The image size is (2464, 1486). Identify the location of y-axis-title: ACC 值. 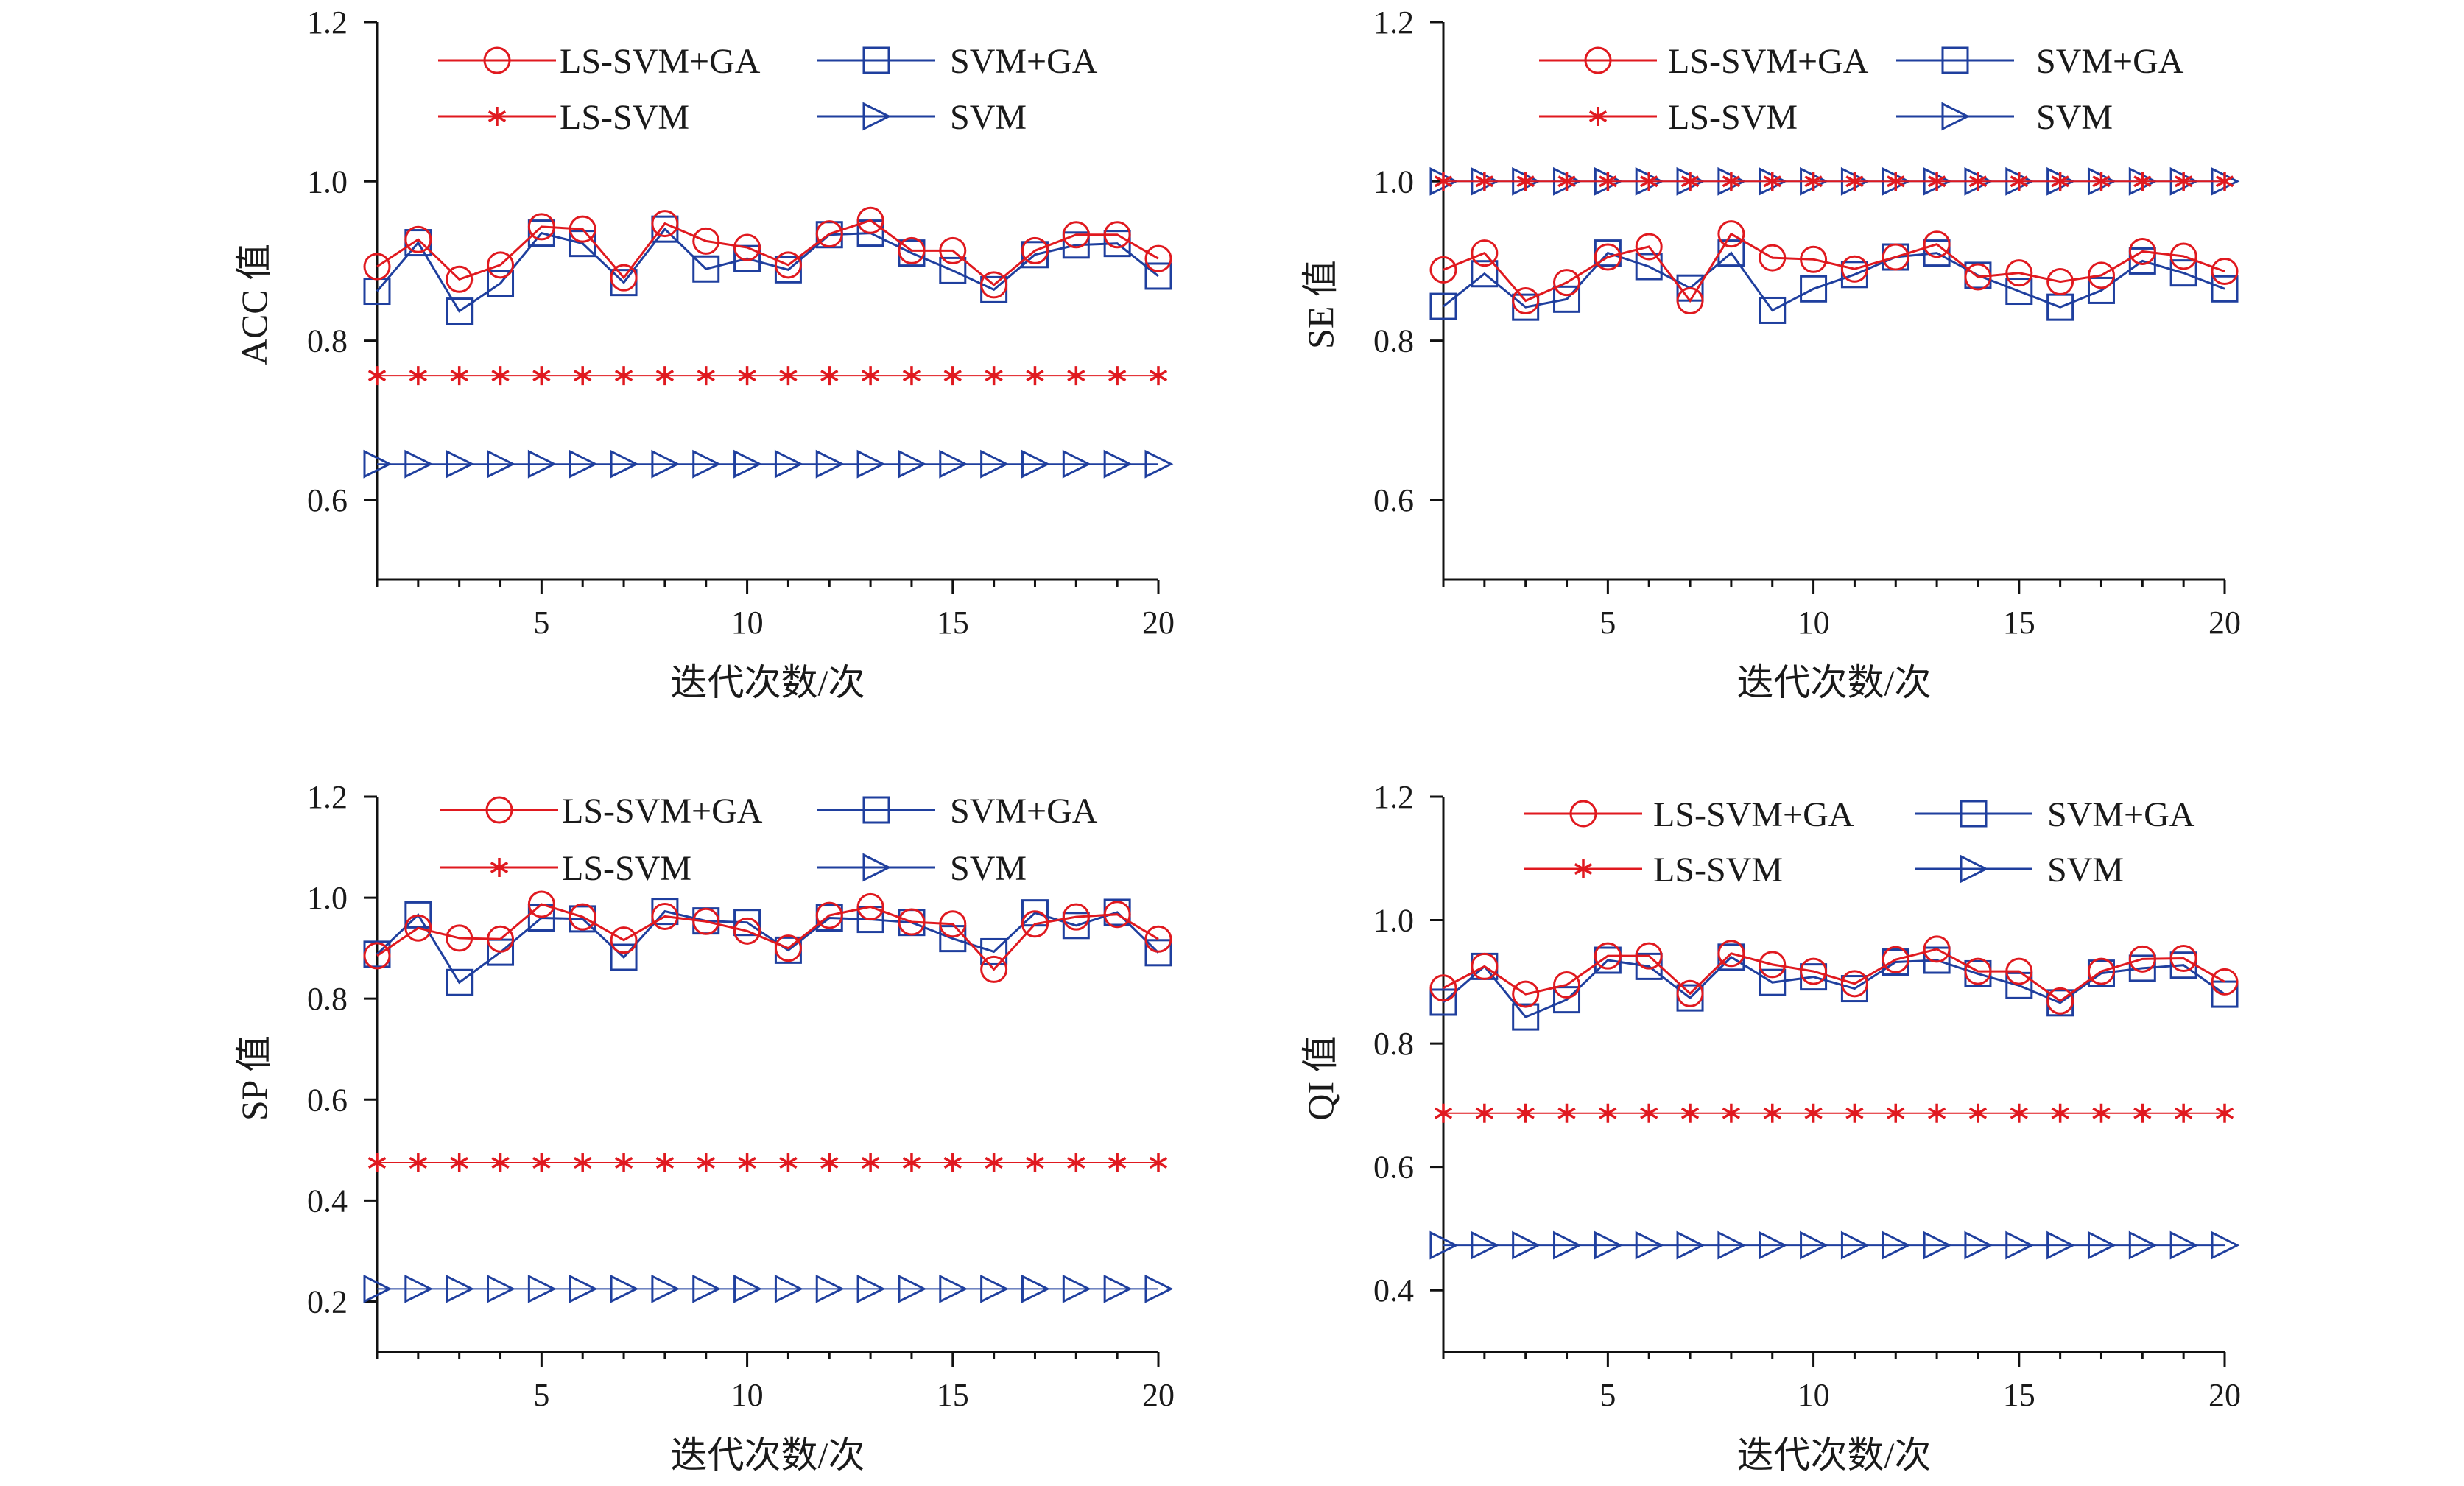
(254, 304).